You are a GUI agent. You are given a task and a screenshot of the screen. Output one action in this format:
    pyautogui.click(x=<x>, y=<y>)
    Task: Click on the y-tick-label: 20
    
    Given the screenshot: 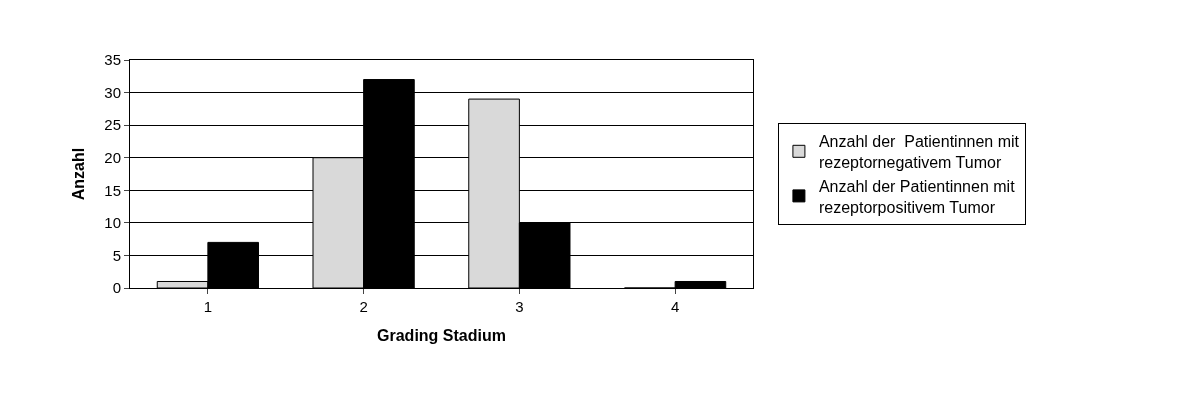 What is the action you would take?
    pyautogui.click(x=112, y=157)
    